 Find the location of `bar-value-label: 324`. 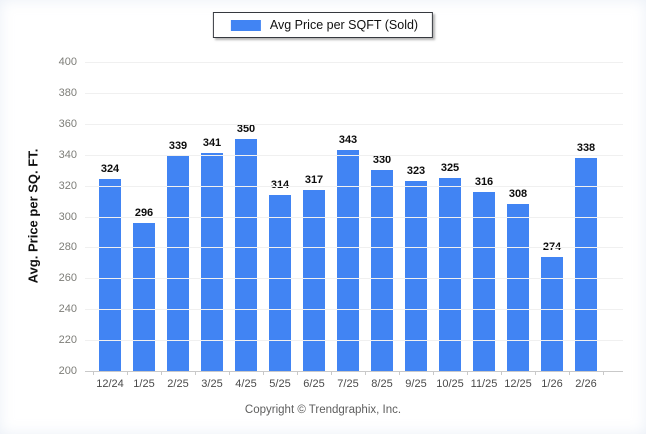

bar-value-label: 324 is located at coordinates (110, 169).